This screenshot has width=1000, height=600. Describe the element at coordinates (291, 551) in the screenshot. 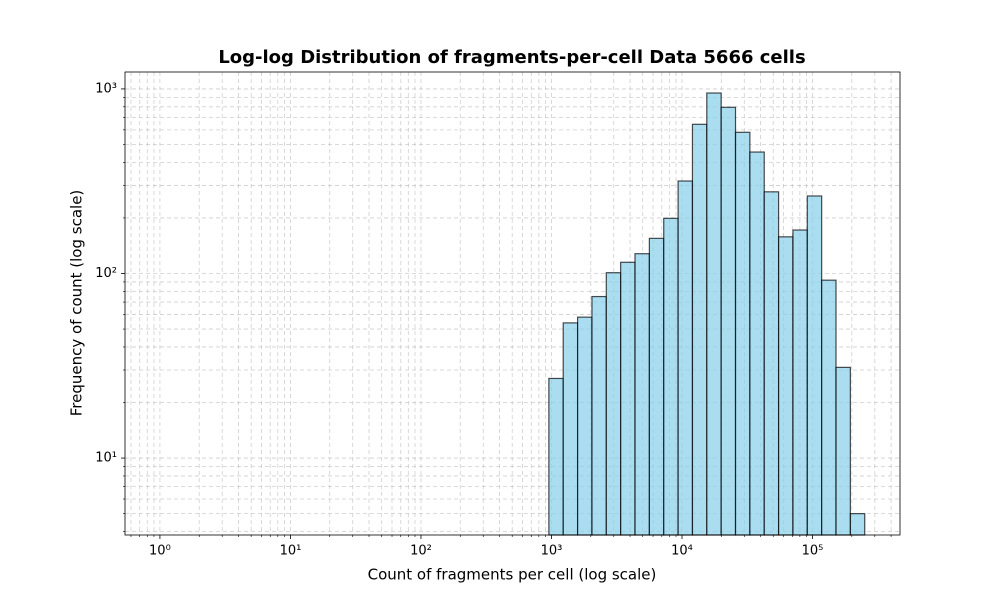

I see `x-tick-label: 10¹` at that location.